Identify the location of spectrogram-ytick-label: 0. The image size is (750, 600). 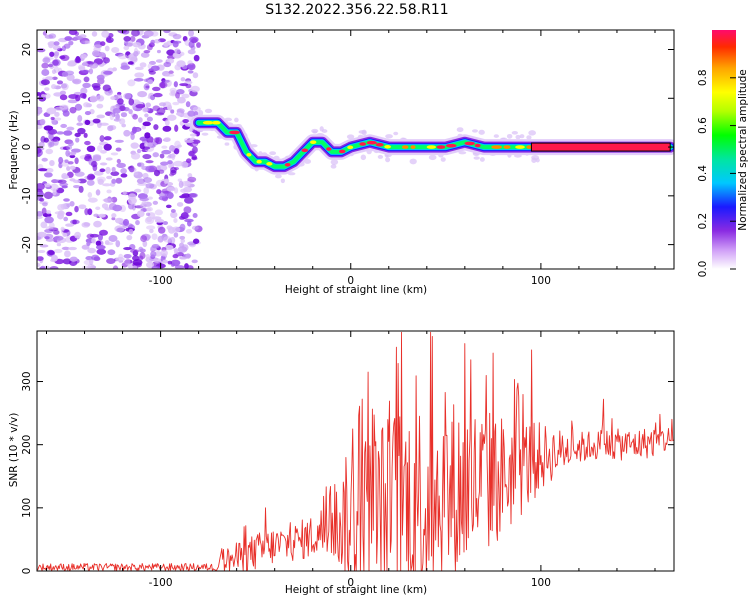
(27, 147).